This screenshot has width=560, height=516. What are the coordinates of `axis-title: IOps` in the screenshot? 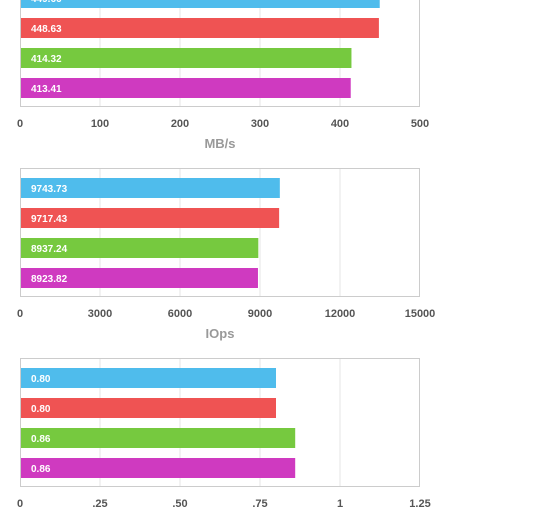 It's located at (220, 333).